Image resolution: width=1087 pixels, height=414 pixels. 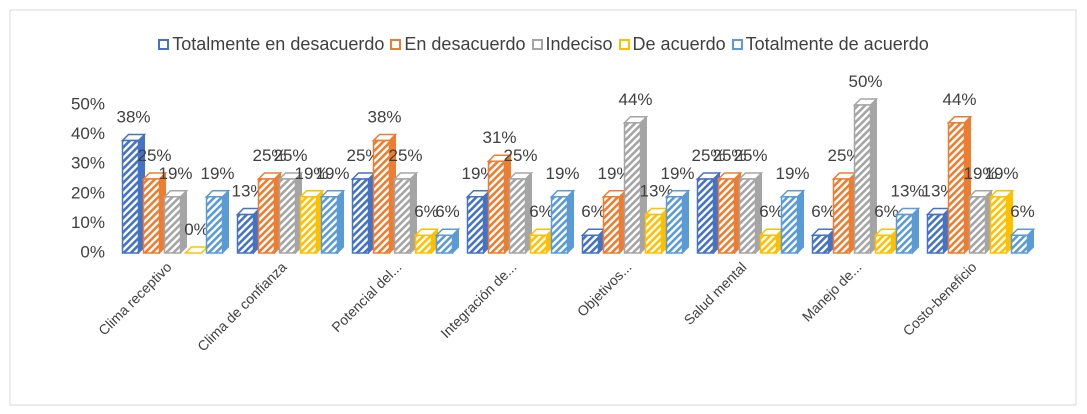 I want to click on data-label: 50%, so click(x=865, y=81).